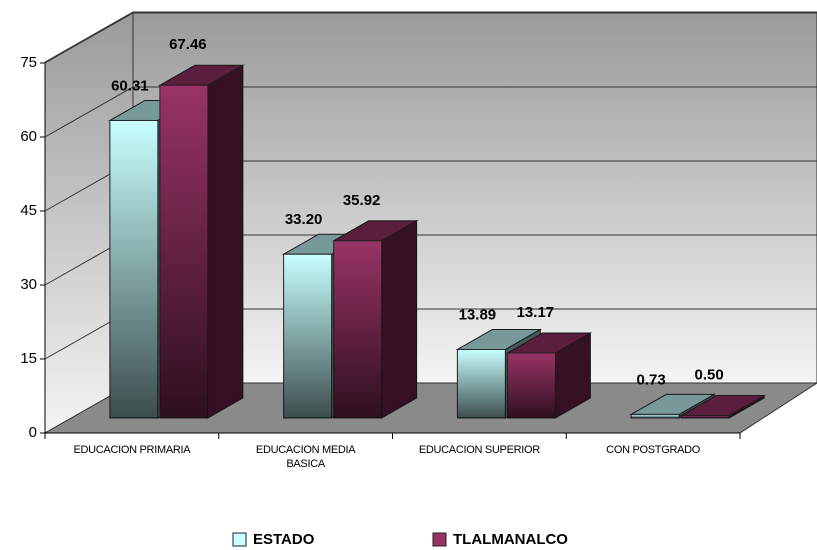 The width and height of the screenshot is (817, 550). Describe the element at coordinates (132, 450) in the screenshot. I see `x-tick-label: EDUCACION PRIMARIA` at that location.